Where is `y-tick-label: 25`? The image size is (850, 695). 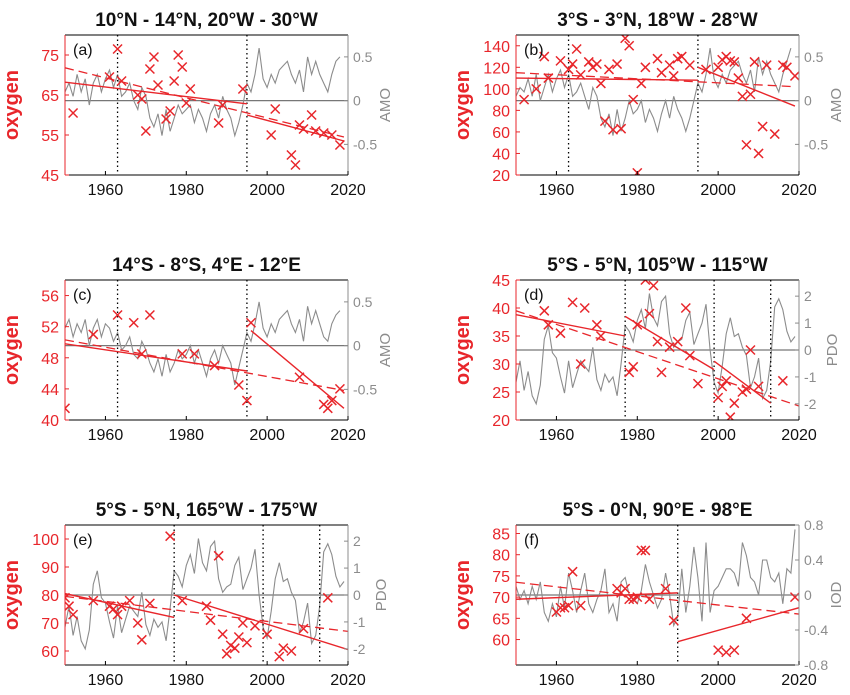
y-tick-label: 25 is located at coordinates (501, 393).